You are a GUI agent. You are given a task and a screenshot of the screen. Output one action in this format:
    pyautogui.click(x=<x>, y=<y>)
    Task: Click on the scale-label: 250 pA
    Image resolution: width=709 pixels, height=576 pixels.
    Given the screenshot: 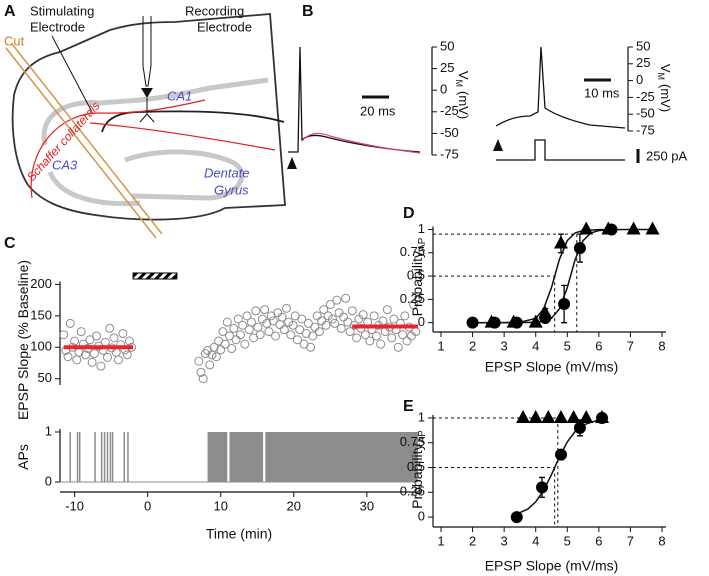 What is the action you would take?
    pyautogui.click(x=667, y=155)
    